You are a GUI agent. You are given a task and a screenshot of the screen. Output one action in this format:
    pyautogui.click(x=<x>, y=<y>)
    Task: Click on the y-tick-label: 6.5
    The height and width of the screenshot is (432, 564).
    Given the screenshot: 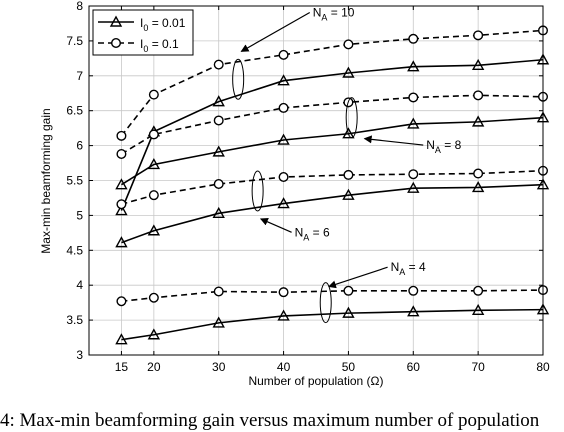 What is the action you would take?
    pyautogui.click(x=74, y=111)
    